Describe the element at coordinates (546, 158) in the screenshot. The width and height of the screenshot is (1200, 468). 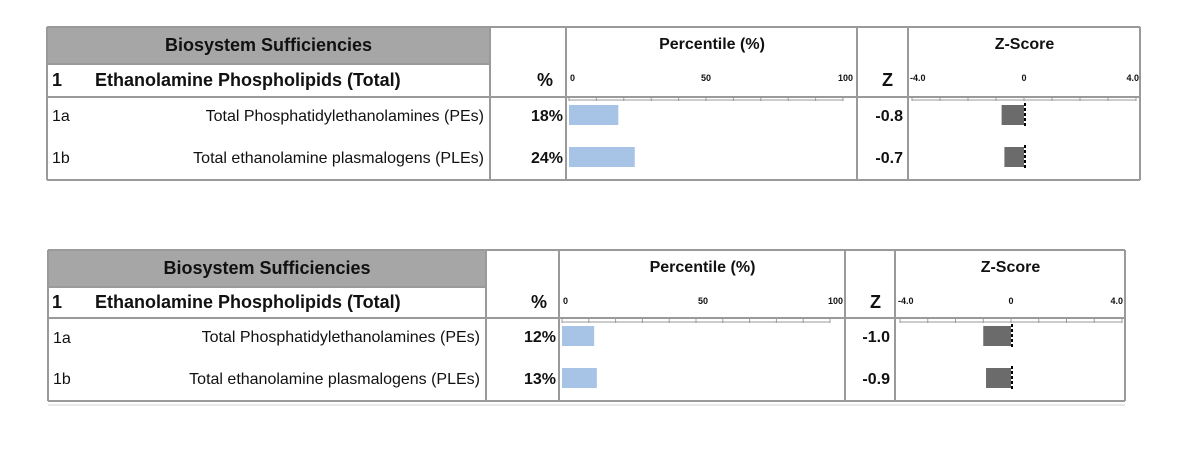
I see `row-percent: 24%` at that location.